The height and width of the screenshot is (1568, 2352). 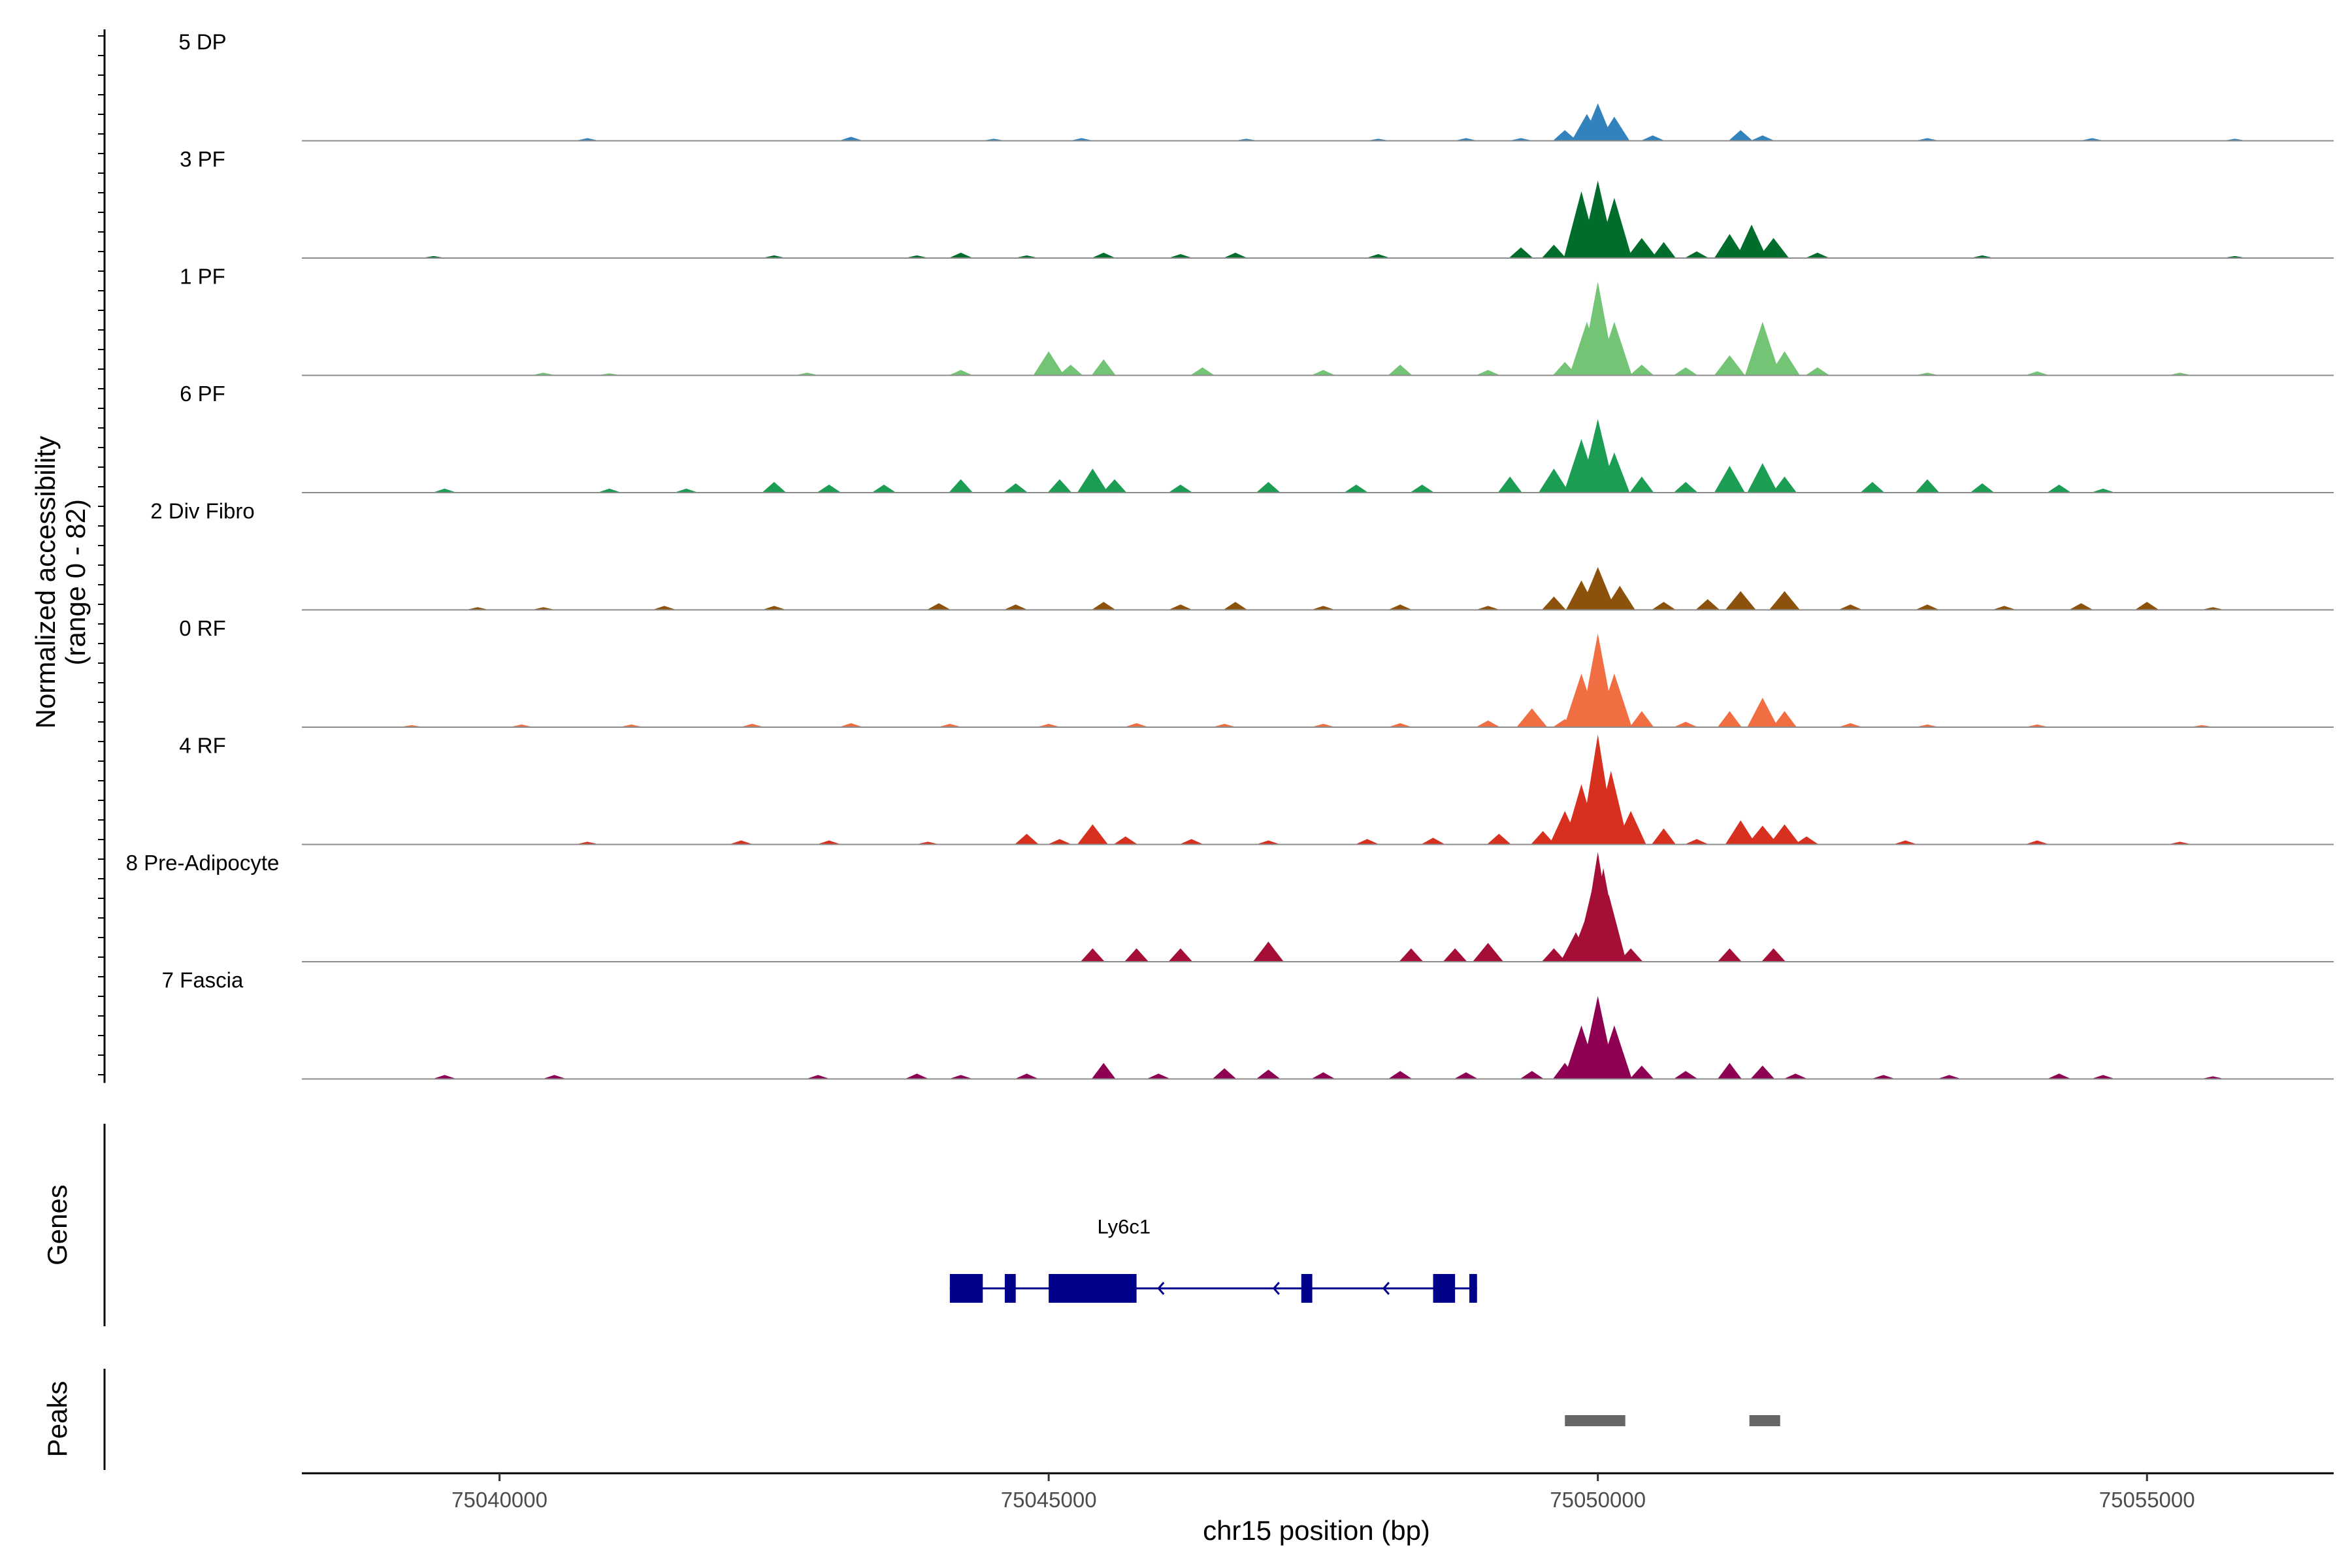 What do you see at coordinates (1318, 1492) in the screenshot?
I see `x-axis: 75040000 75045000 75050000 75055000` at bounding box center [1318, 1492].